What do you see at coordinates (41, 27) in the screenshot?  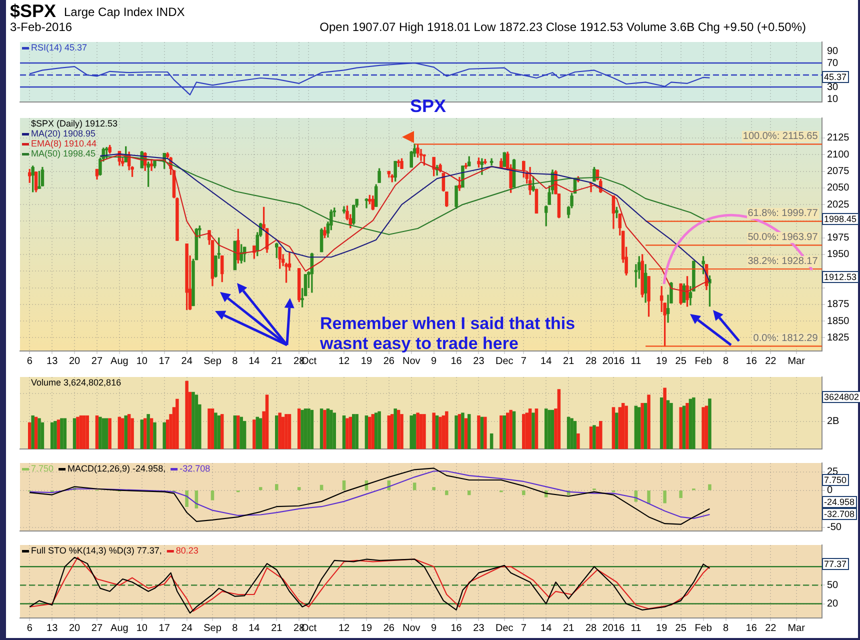 I see `text: 3-Feb-2016` at bounding box center [41, 27].